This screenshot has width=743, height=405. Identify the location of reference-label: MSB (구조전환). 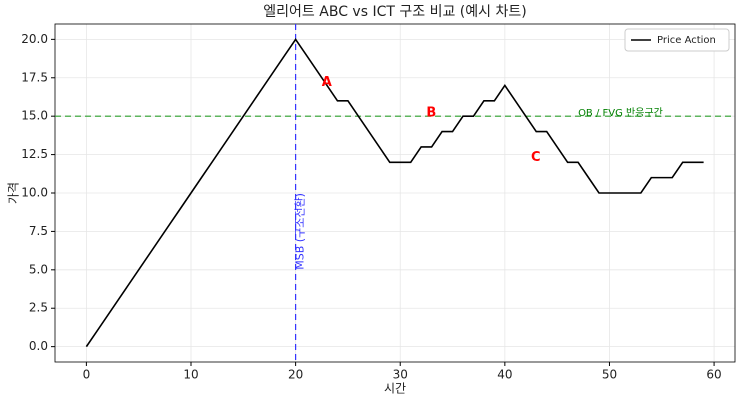
(300, 231).